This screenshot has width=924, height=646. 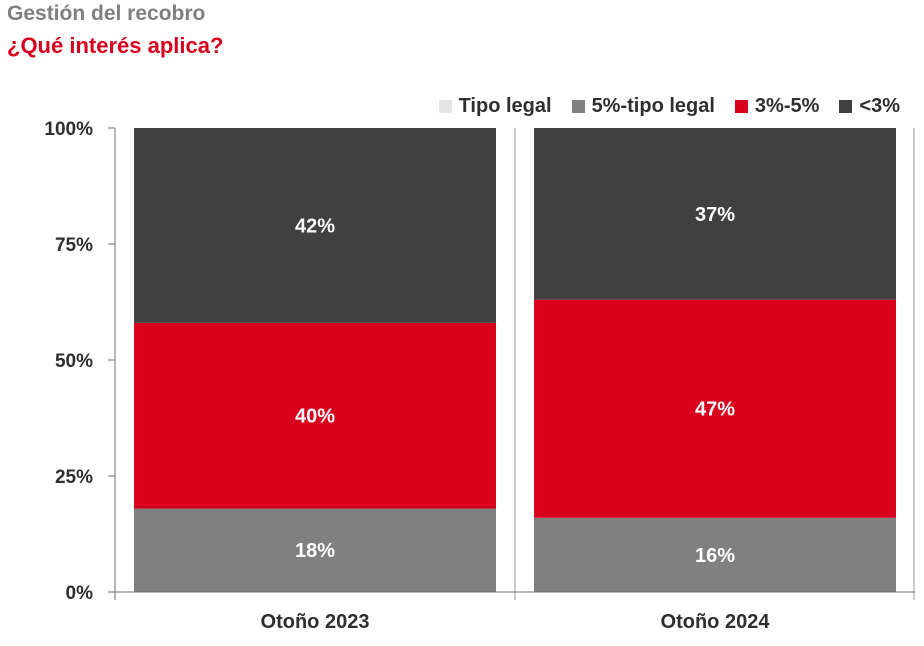 What do you see at coordinates (80, 593) in the screenshot?
I see `y-tick-label: 0%` at bounding box center [80, 593].